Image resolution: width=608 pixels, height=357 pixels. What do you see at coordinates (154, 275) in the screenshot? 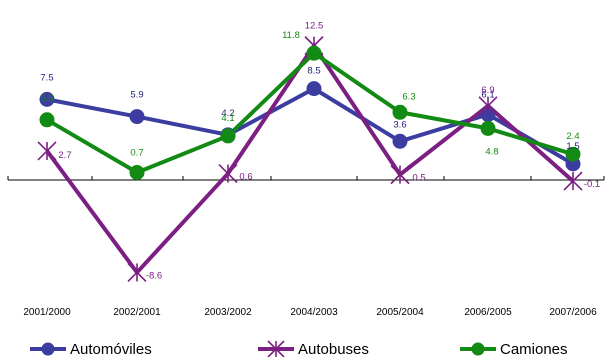
I see `data-label: -8.6` at bounding box center [154, 275].